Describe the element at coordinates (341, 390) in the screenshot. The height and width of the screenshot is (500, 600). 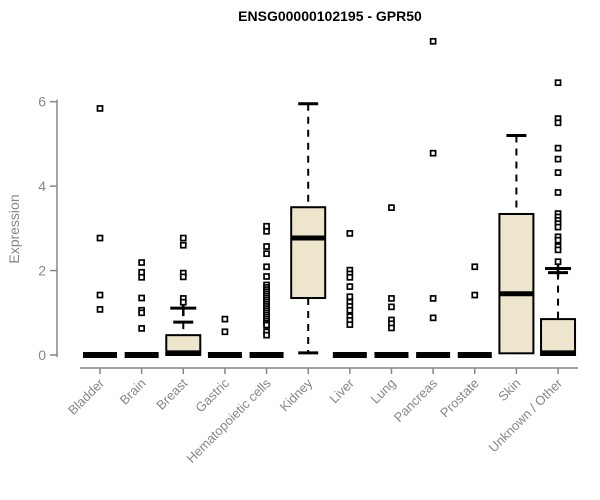
I see `x-tick-label: Liver` at that location.